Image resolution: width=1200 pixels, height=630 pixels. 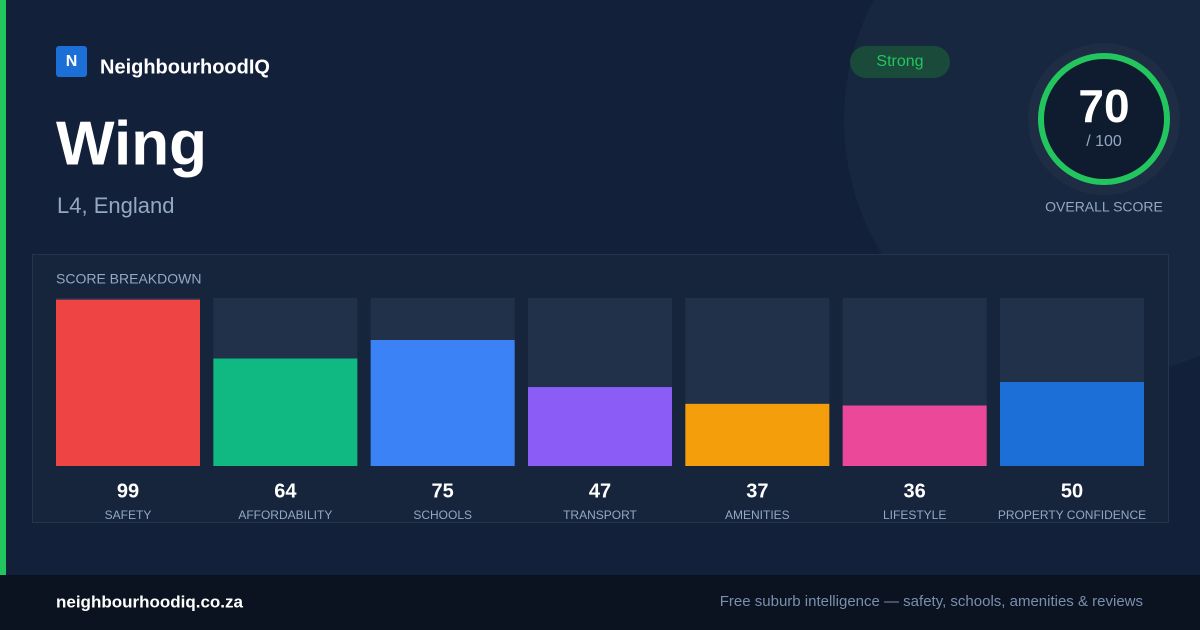 I want to click on score-max: / 100, so click(x=1104, y=141).